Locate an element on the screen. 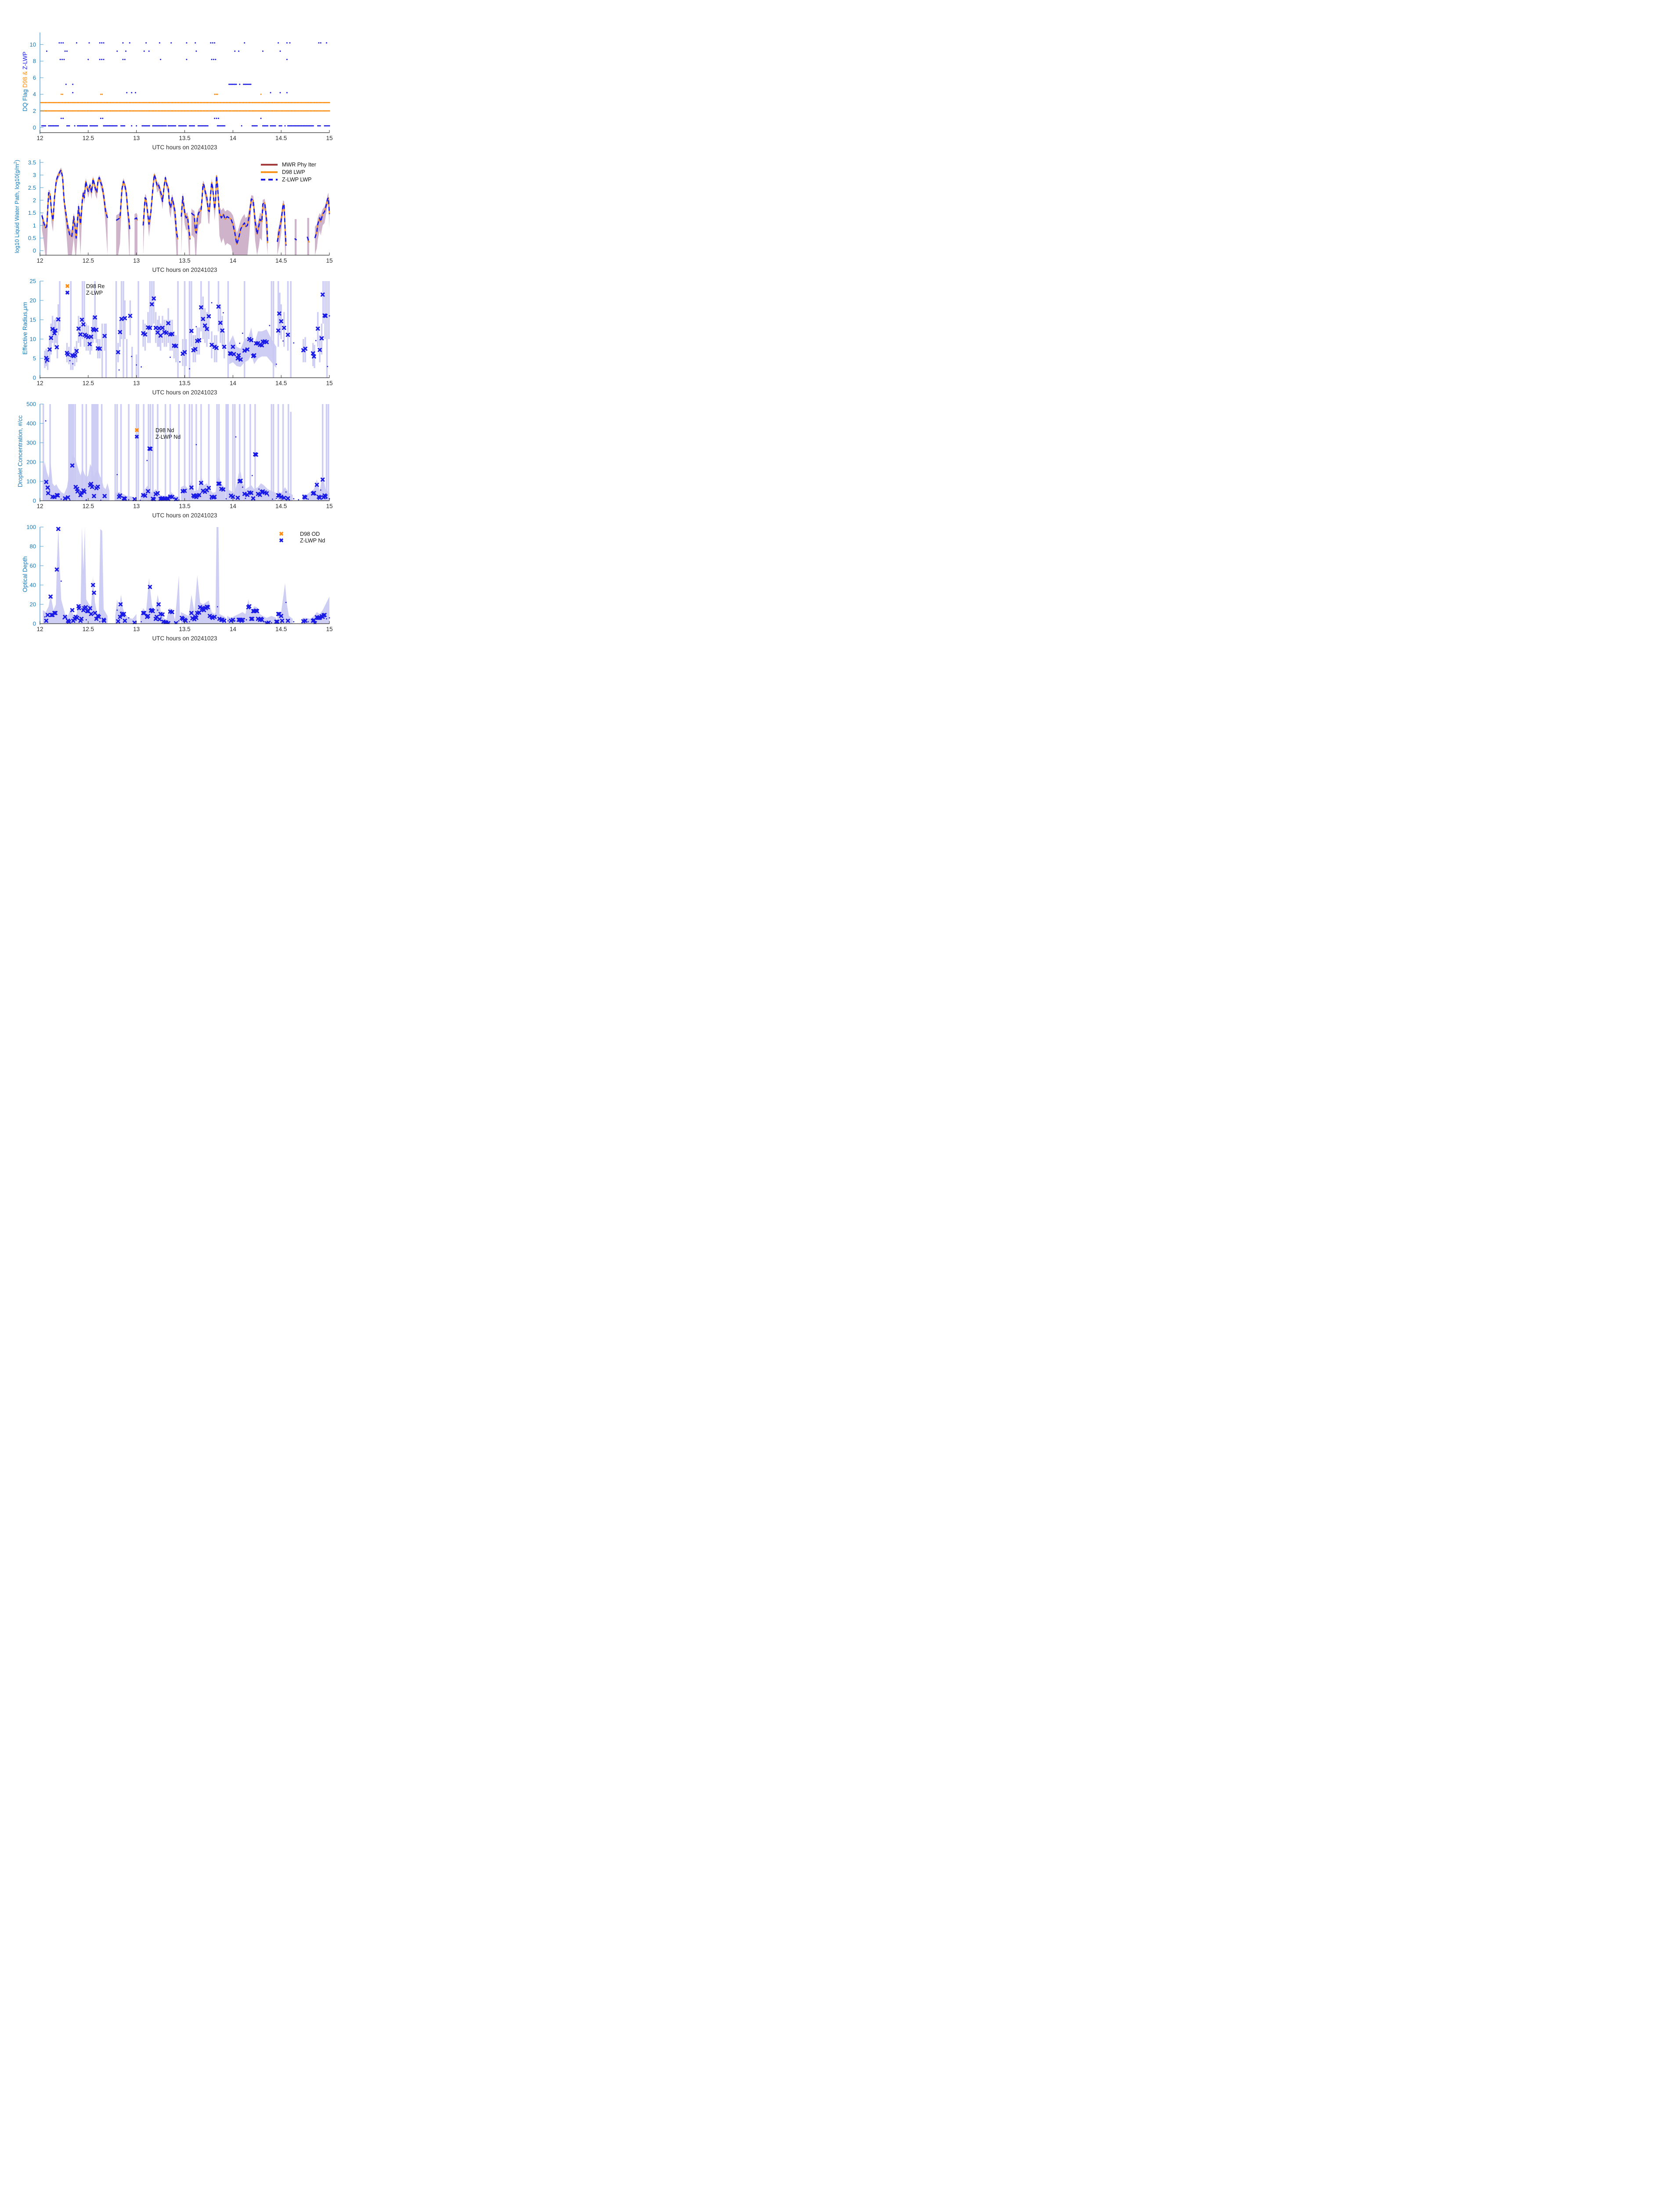 The width and height of the screenshot is (1680, 2196). x-tick-label: 14.5 is located at coordinates (281, 260).